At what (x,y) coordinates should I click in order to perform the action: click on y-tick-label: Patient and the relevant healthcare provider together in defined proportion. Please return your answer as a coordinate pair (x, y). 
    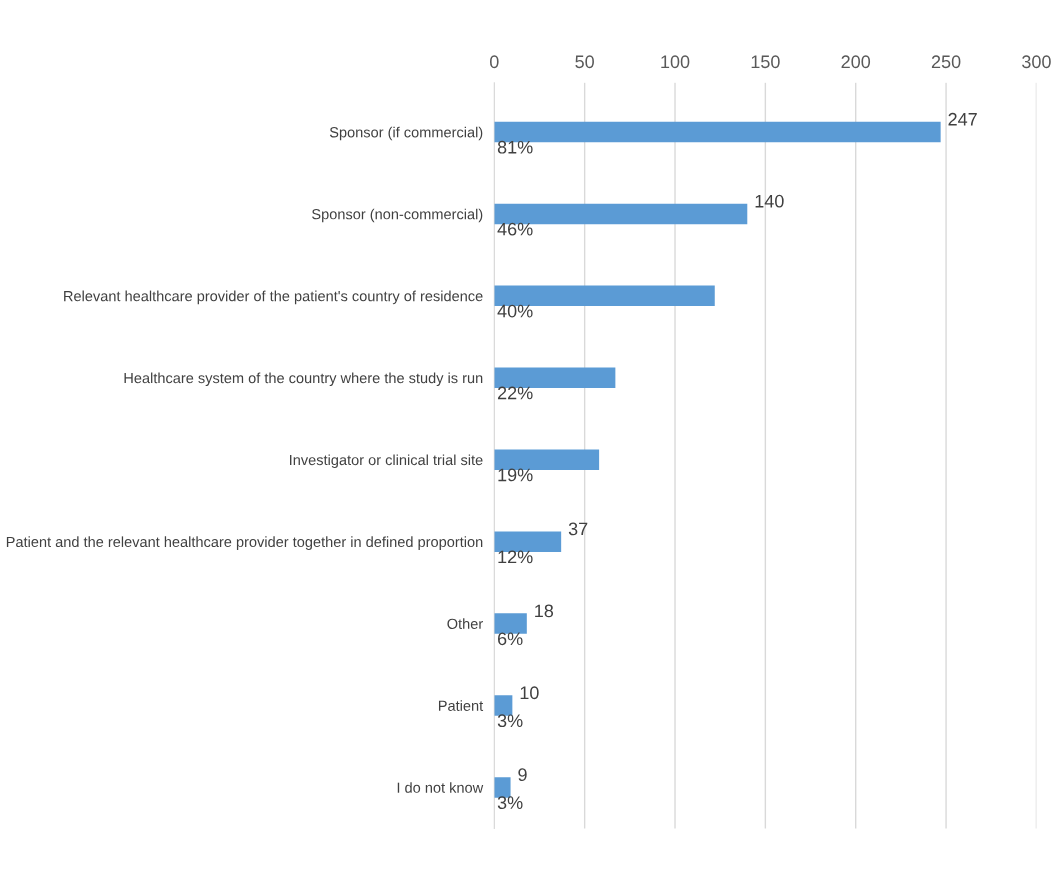
    Looking at the image, I should click on (244, 543).